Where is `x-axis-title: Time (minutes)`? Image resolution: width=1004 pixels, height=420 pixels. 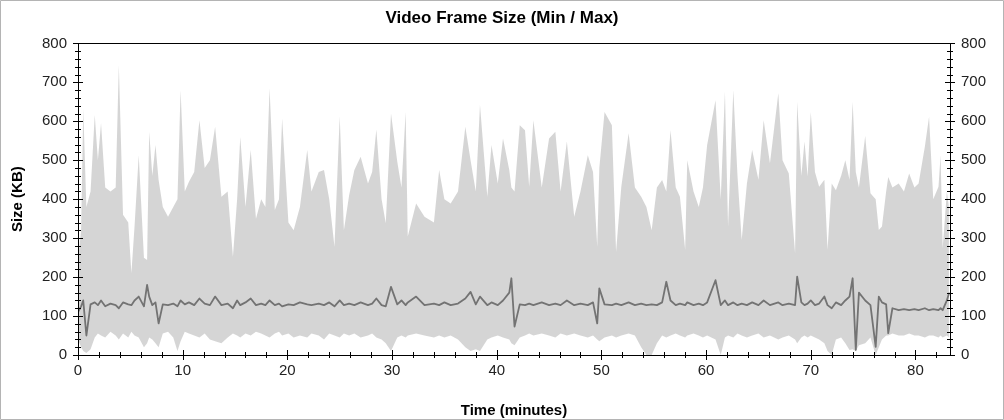 x-axis-title: Time (minutes) is located at coordinates (514, 410).